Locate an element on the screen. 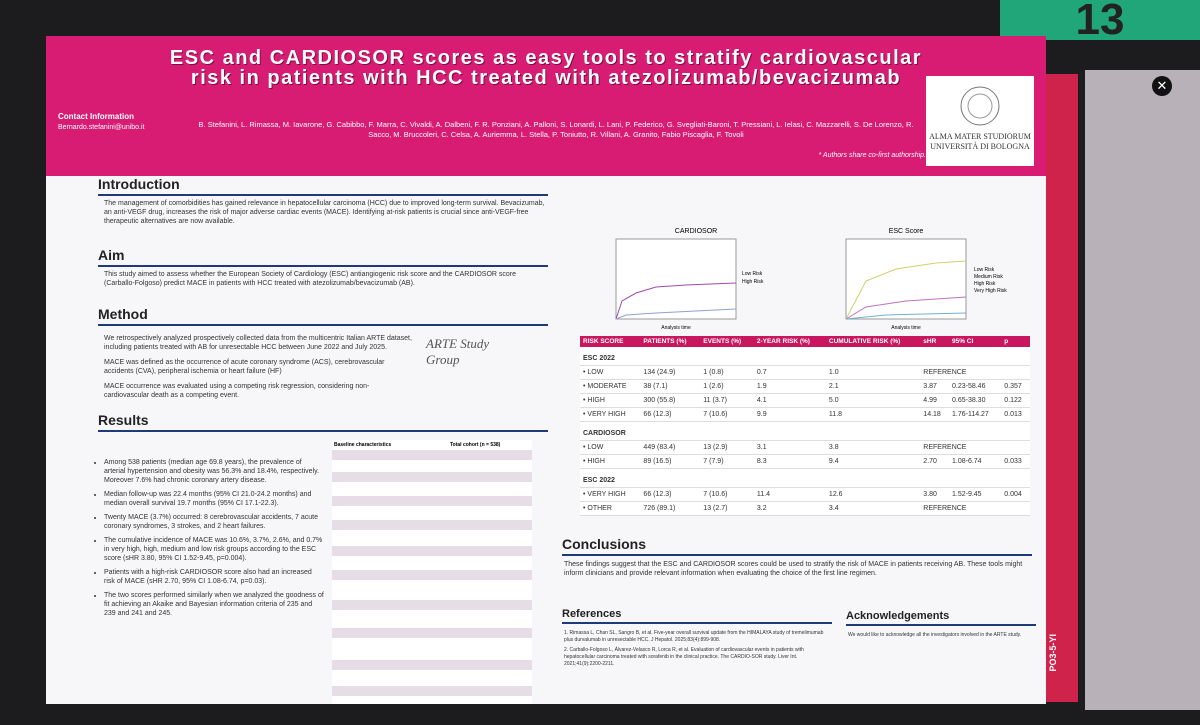 The height and width of the screenshot is (725, 1200). x-axis-label: Analysis time is located at coordinates (906, 328).